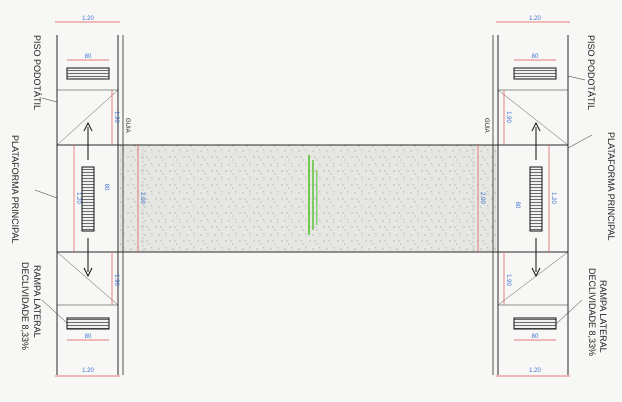 This screenshot has height=402, width=622. I want to click on left-plataforma-principal-label: PLATAFORMA PRINCIPAL, so click(15, 189).